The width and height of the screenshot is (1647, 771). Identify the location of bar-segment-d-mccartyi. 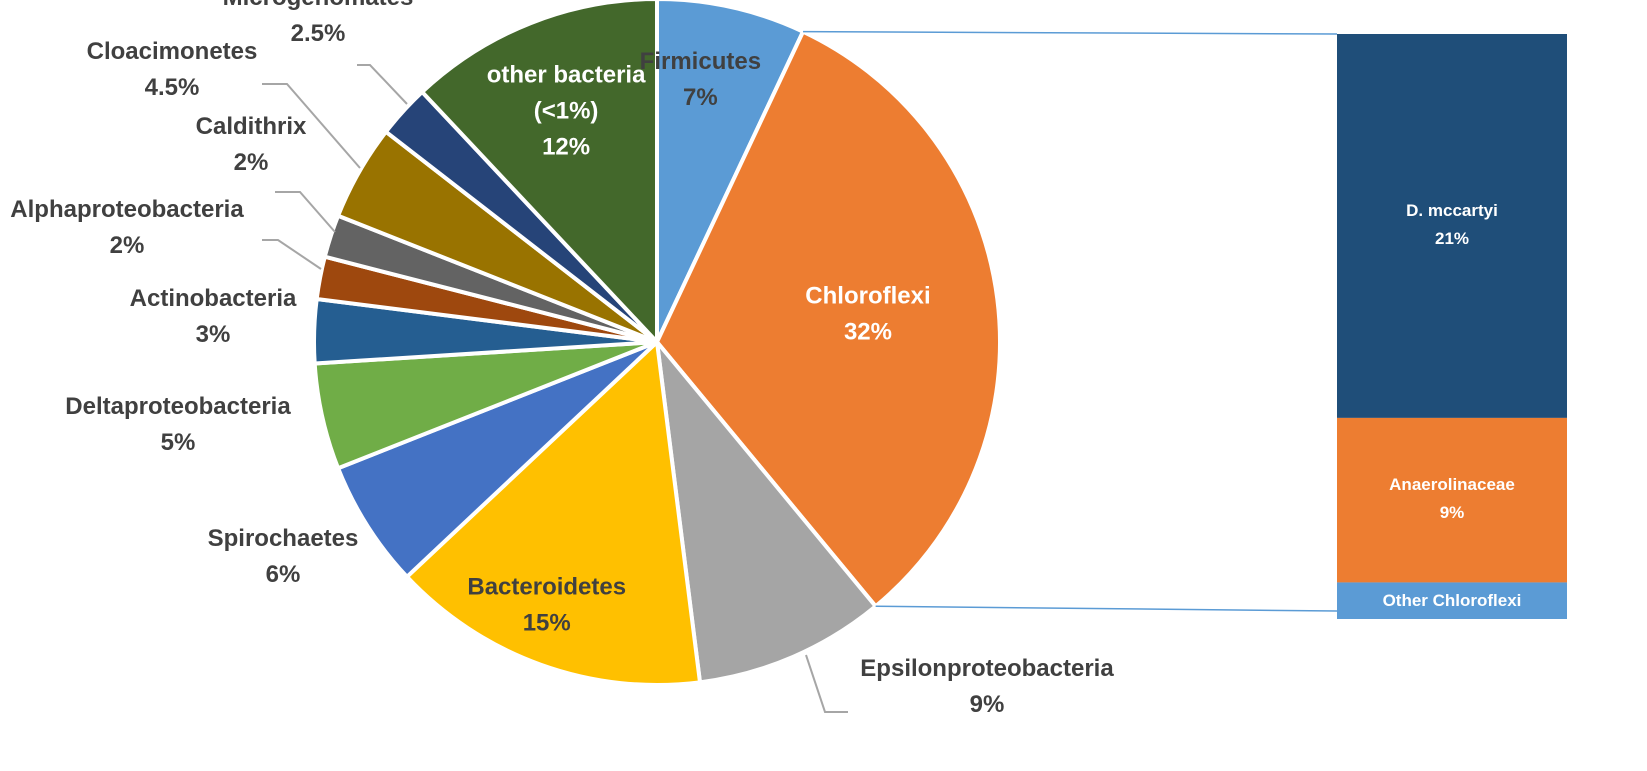
(1452, 226).